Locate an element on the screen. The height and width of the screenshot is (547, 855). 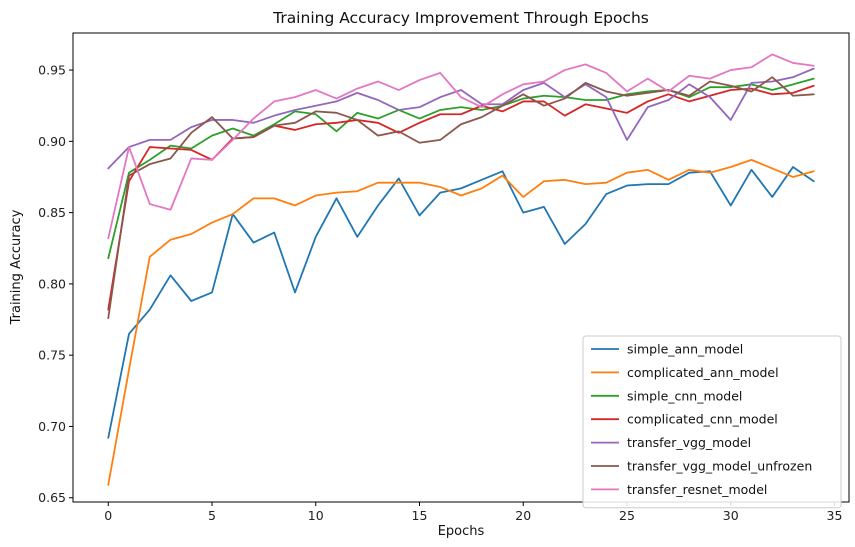
y-axis: 0.65 0.70 0.75 0.80 0.85 0.90 0.95 is located at coordinates (55, 284).